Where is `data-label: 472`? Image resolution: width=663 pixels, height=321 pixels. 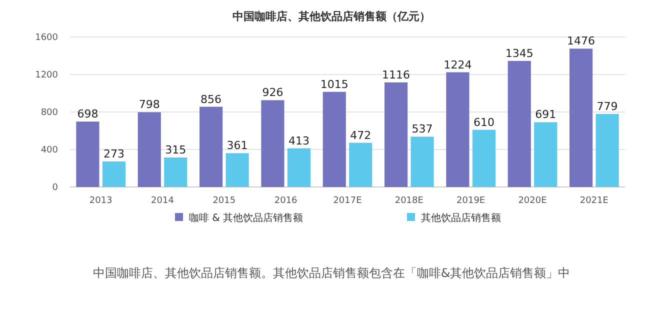 data-label: 472 is located at coordinates (361, 135).